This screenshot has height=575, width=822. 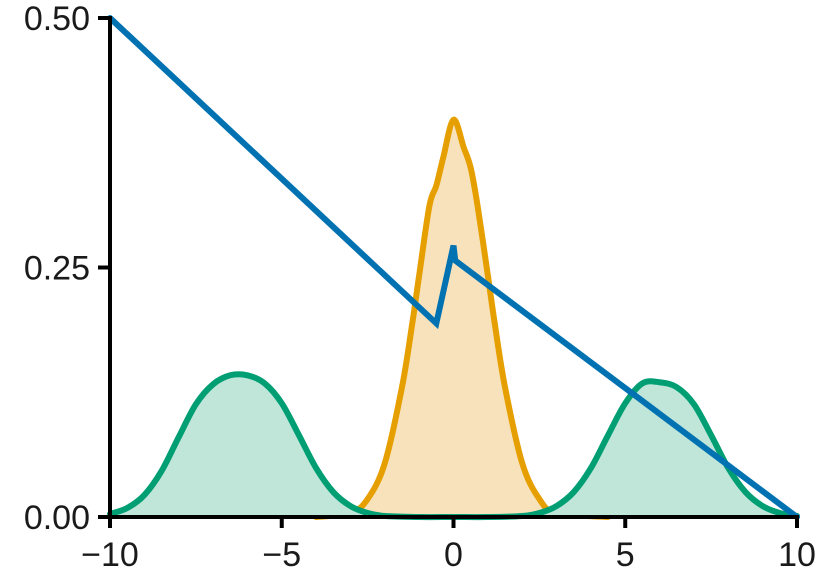 What do you see at coordinates (453, 555) in the screenshot?
I see `x-tick-label: 0` at bounding box center [453, 555].